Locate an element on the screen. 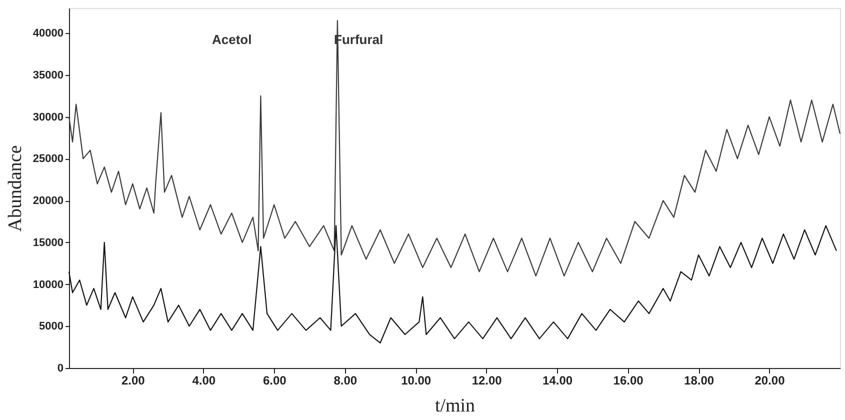  x-axis-title: t/min is located at coordinates (455, 406).